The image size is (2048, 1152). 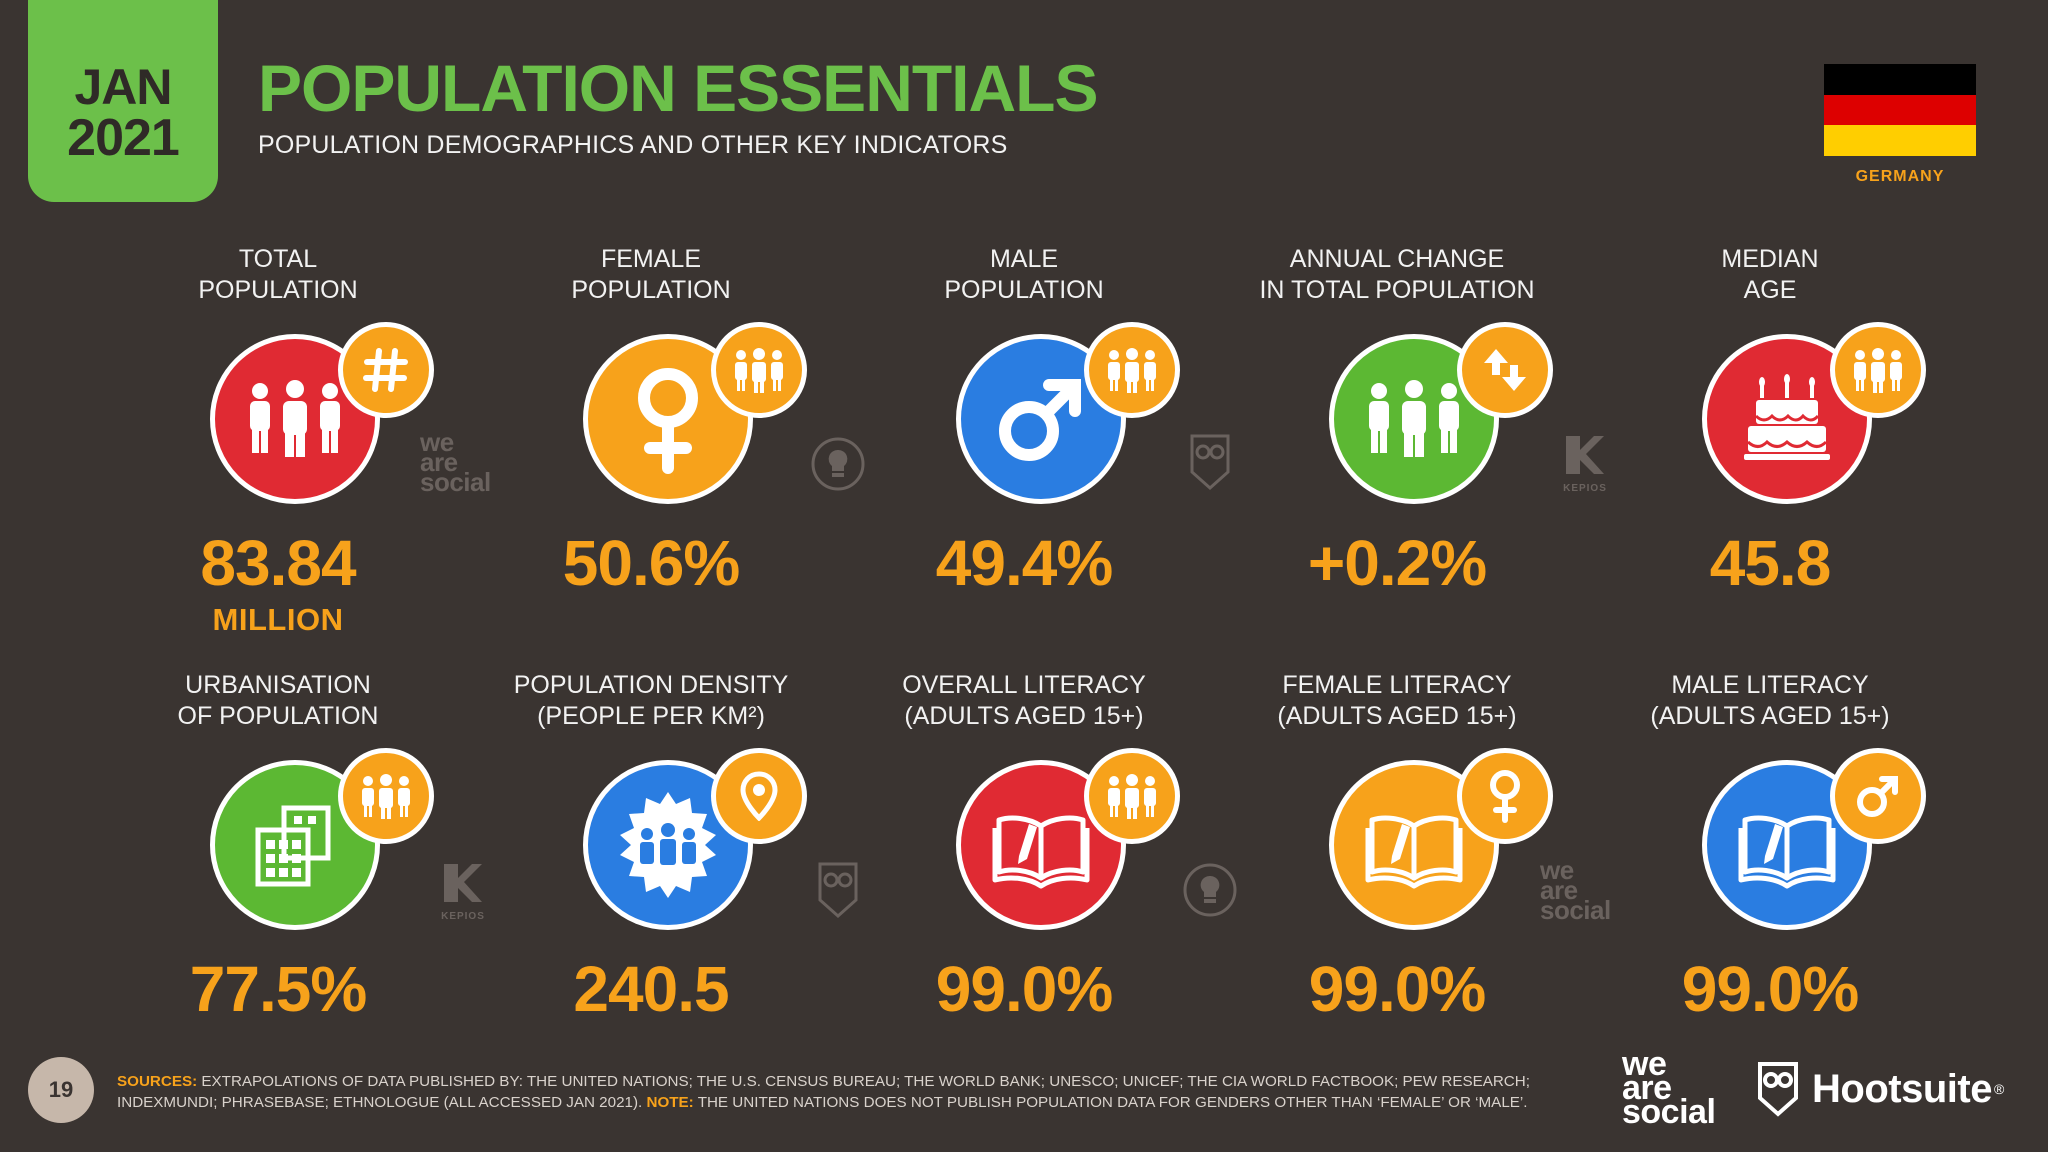 I want to click on stat-unit: MILLION, so click(x=278, y=619).